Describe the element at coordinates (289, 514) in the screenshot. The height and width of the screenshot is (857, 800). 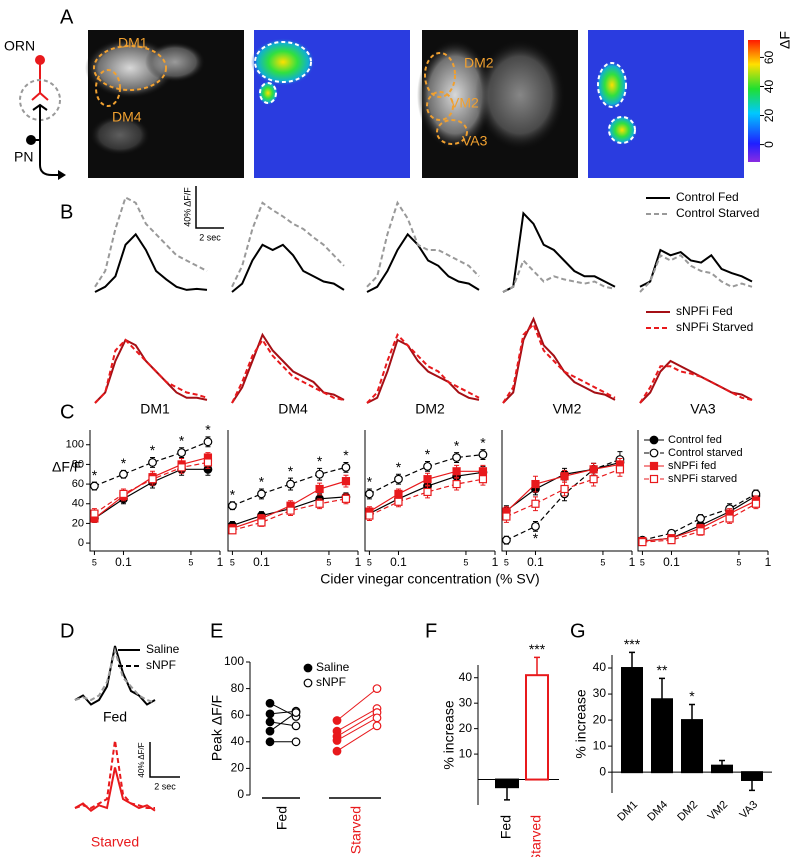
I see `series-line` at that location.